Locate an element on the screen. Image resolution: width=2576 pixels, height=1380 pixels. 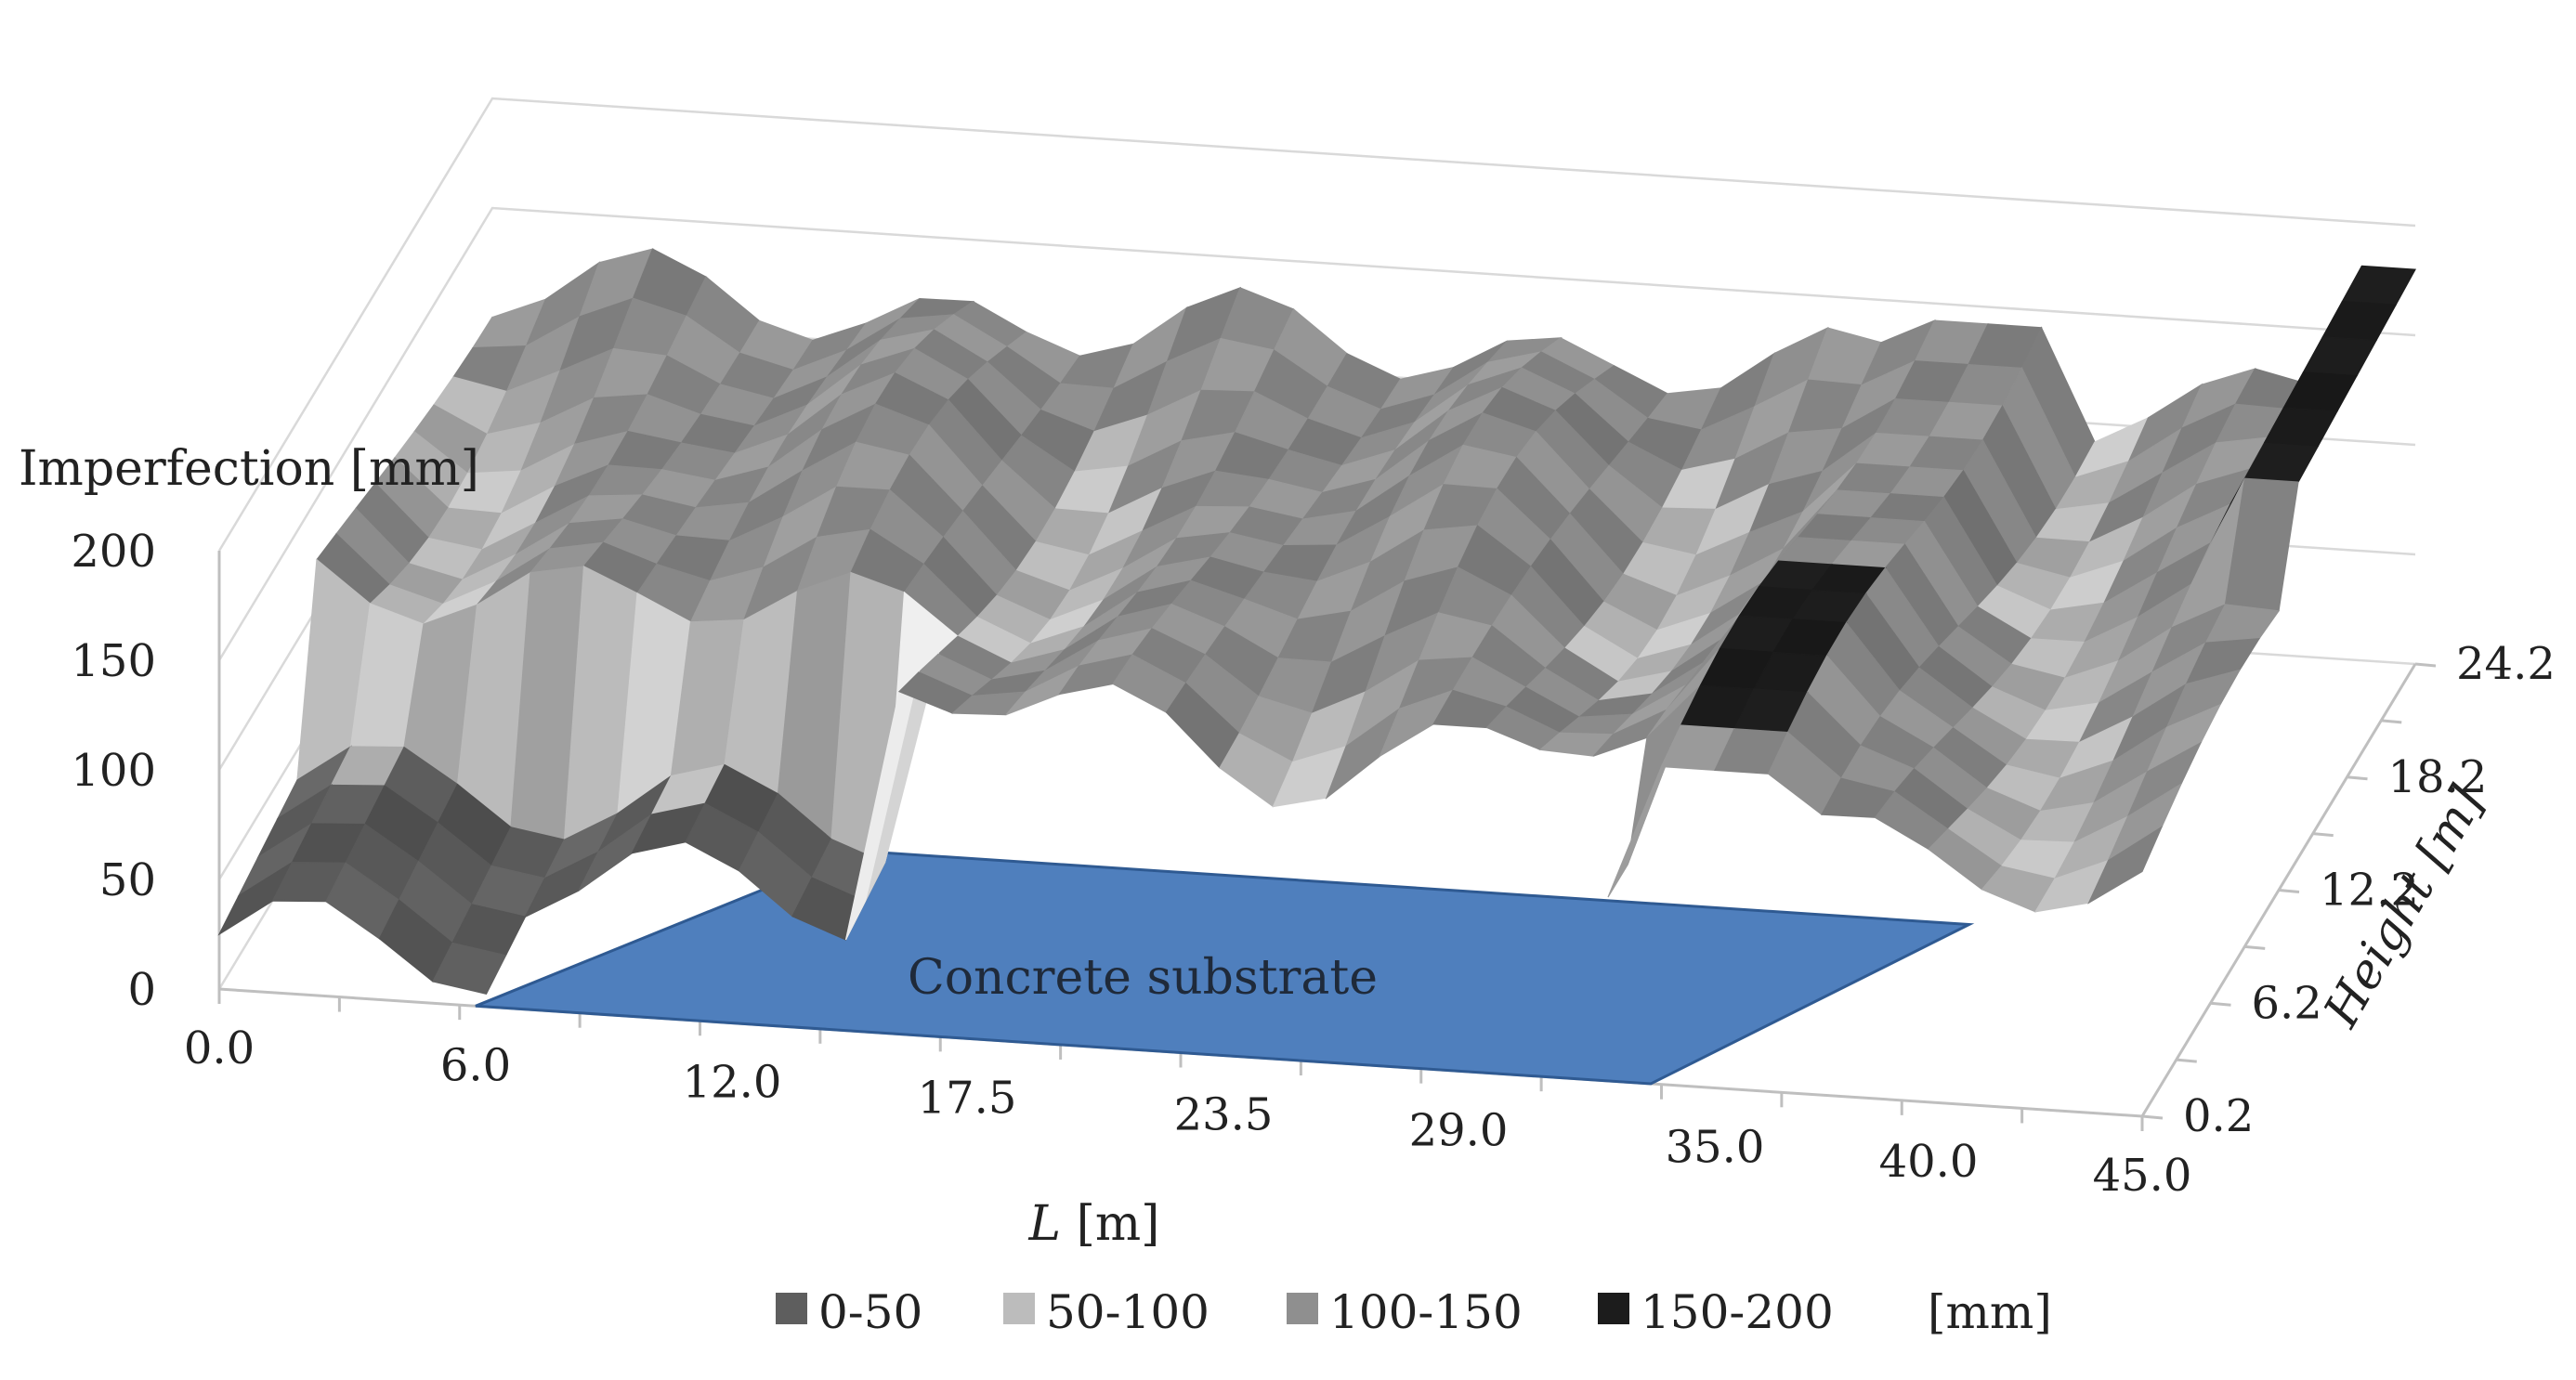
legend-label: 0-50 is located at coordinates (870, 1312).